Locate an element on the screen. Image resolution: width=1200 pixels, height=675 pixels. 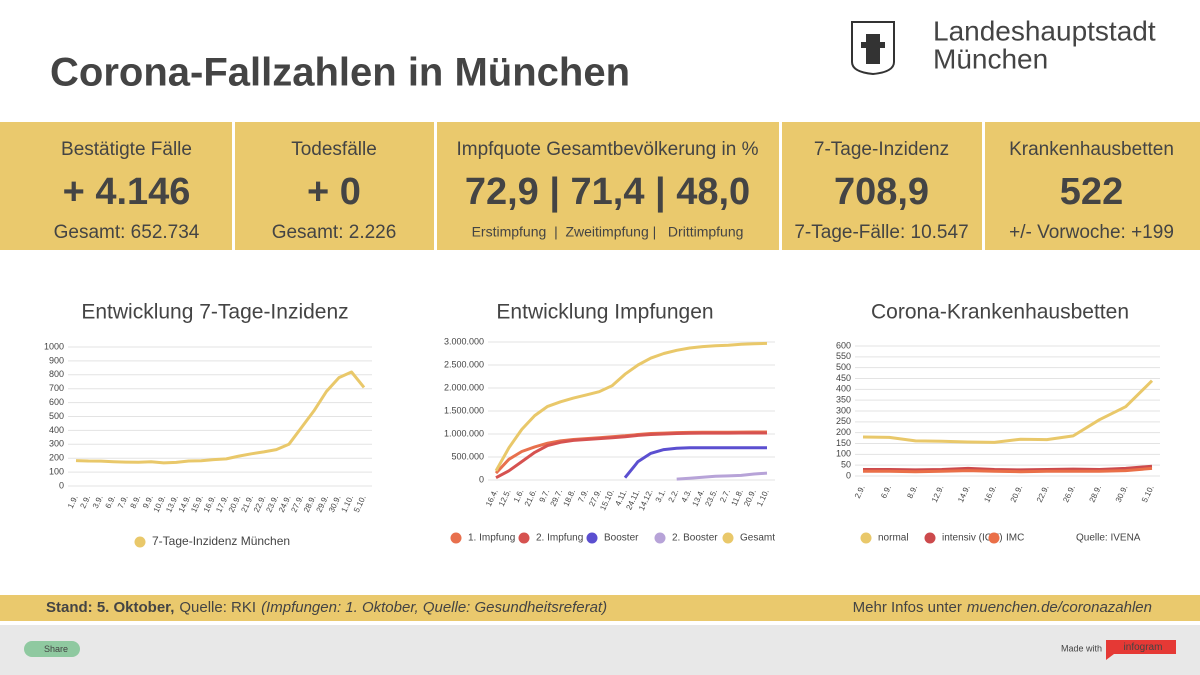
kpi-value: 708,9 is located at coordinates (881, 192).